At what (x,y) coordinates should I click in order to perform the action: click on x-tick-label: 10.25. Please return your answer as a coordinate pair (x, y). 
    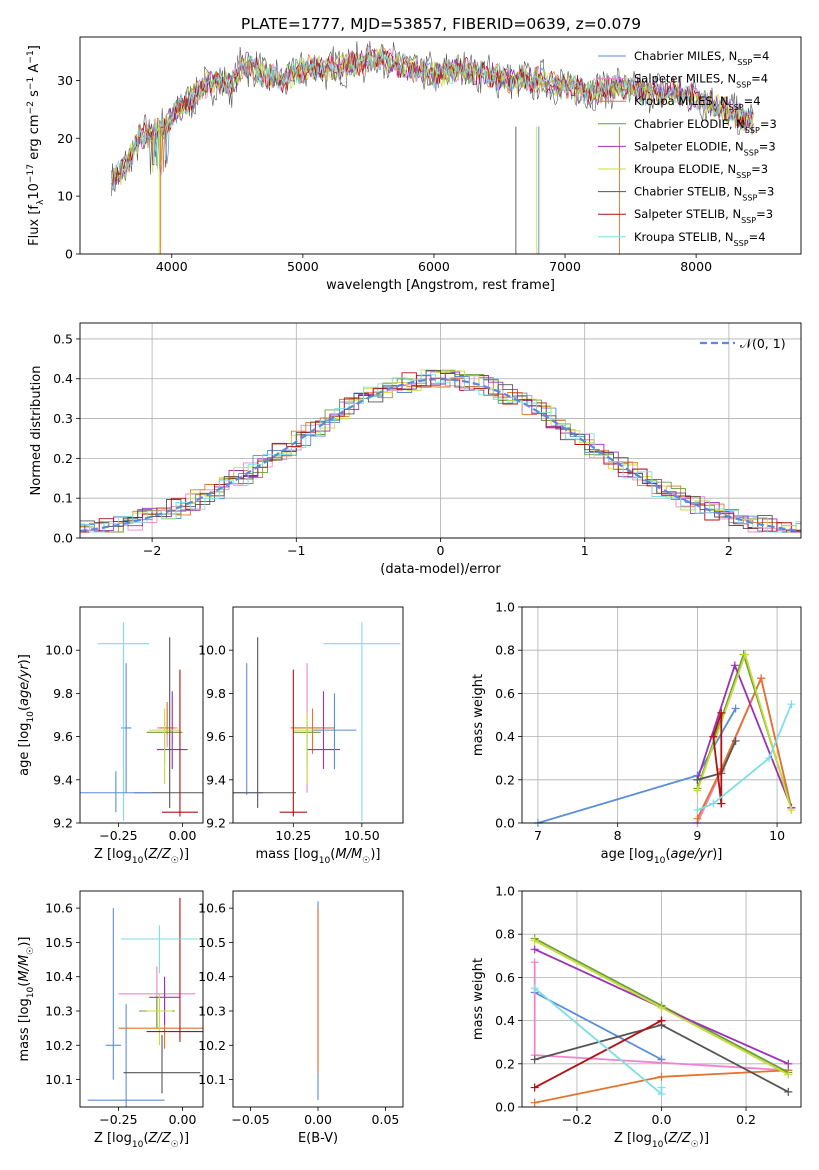
    Looking at the image, I should click on (293, 835).